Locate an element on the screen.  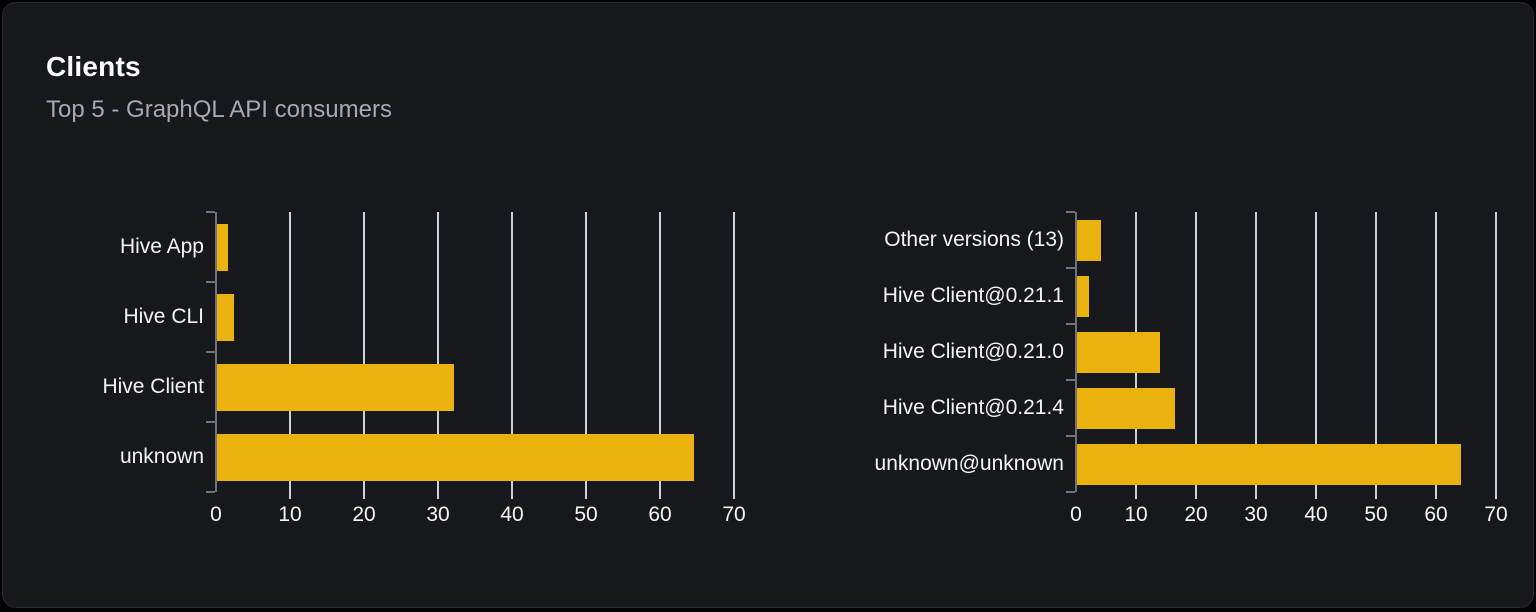
bar-unknown-unknown is located at coordinates (1269, 464).